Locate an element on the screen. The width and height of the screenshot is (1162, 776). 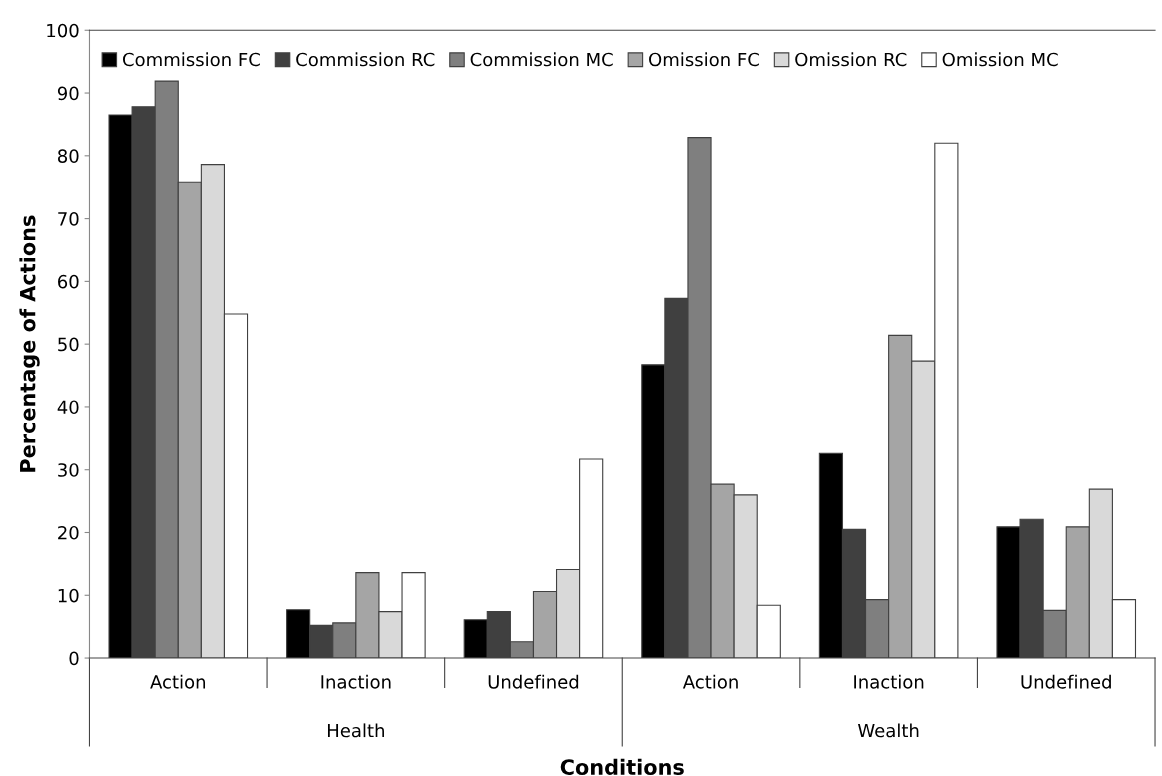
text: Health is located at coordinates (355, 730).